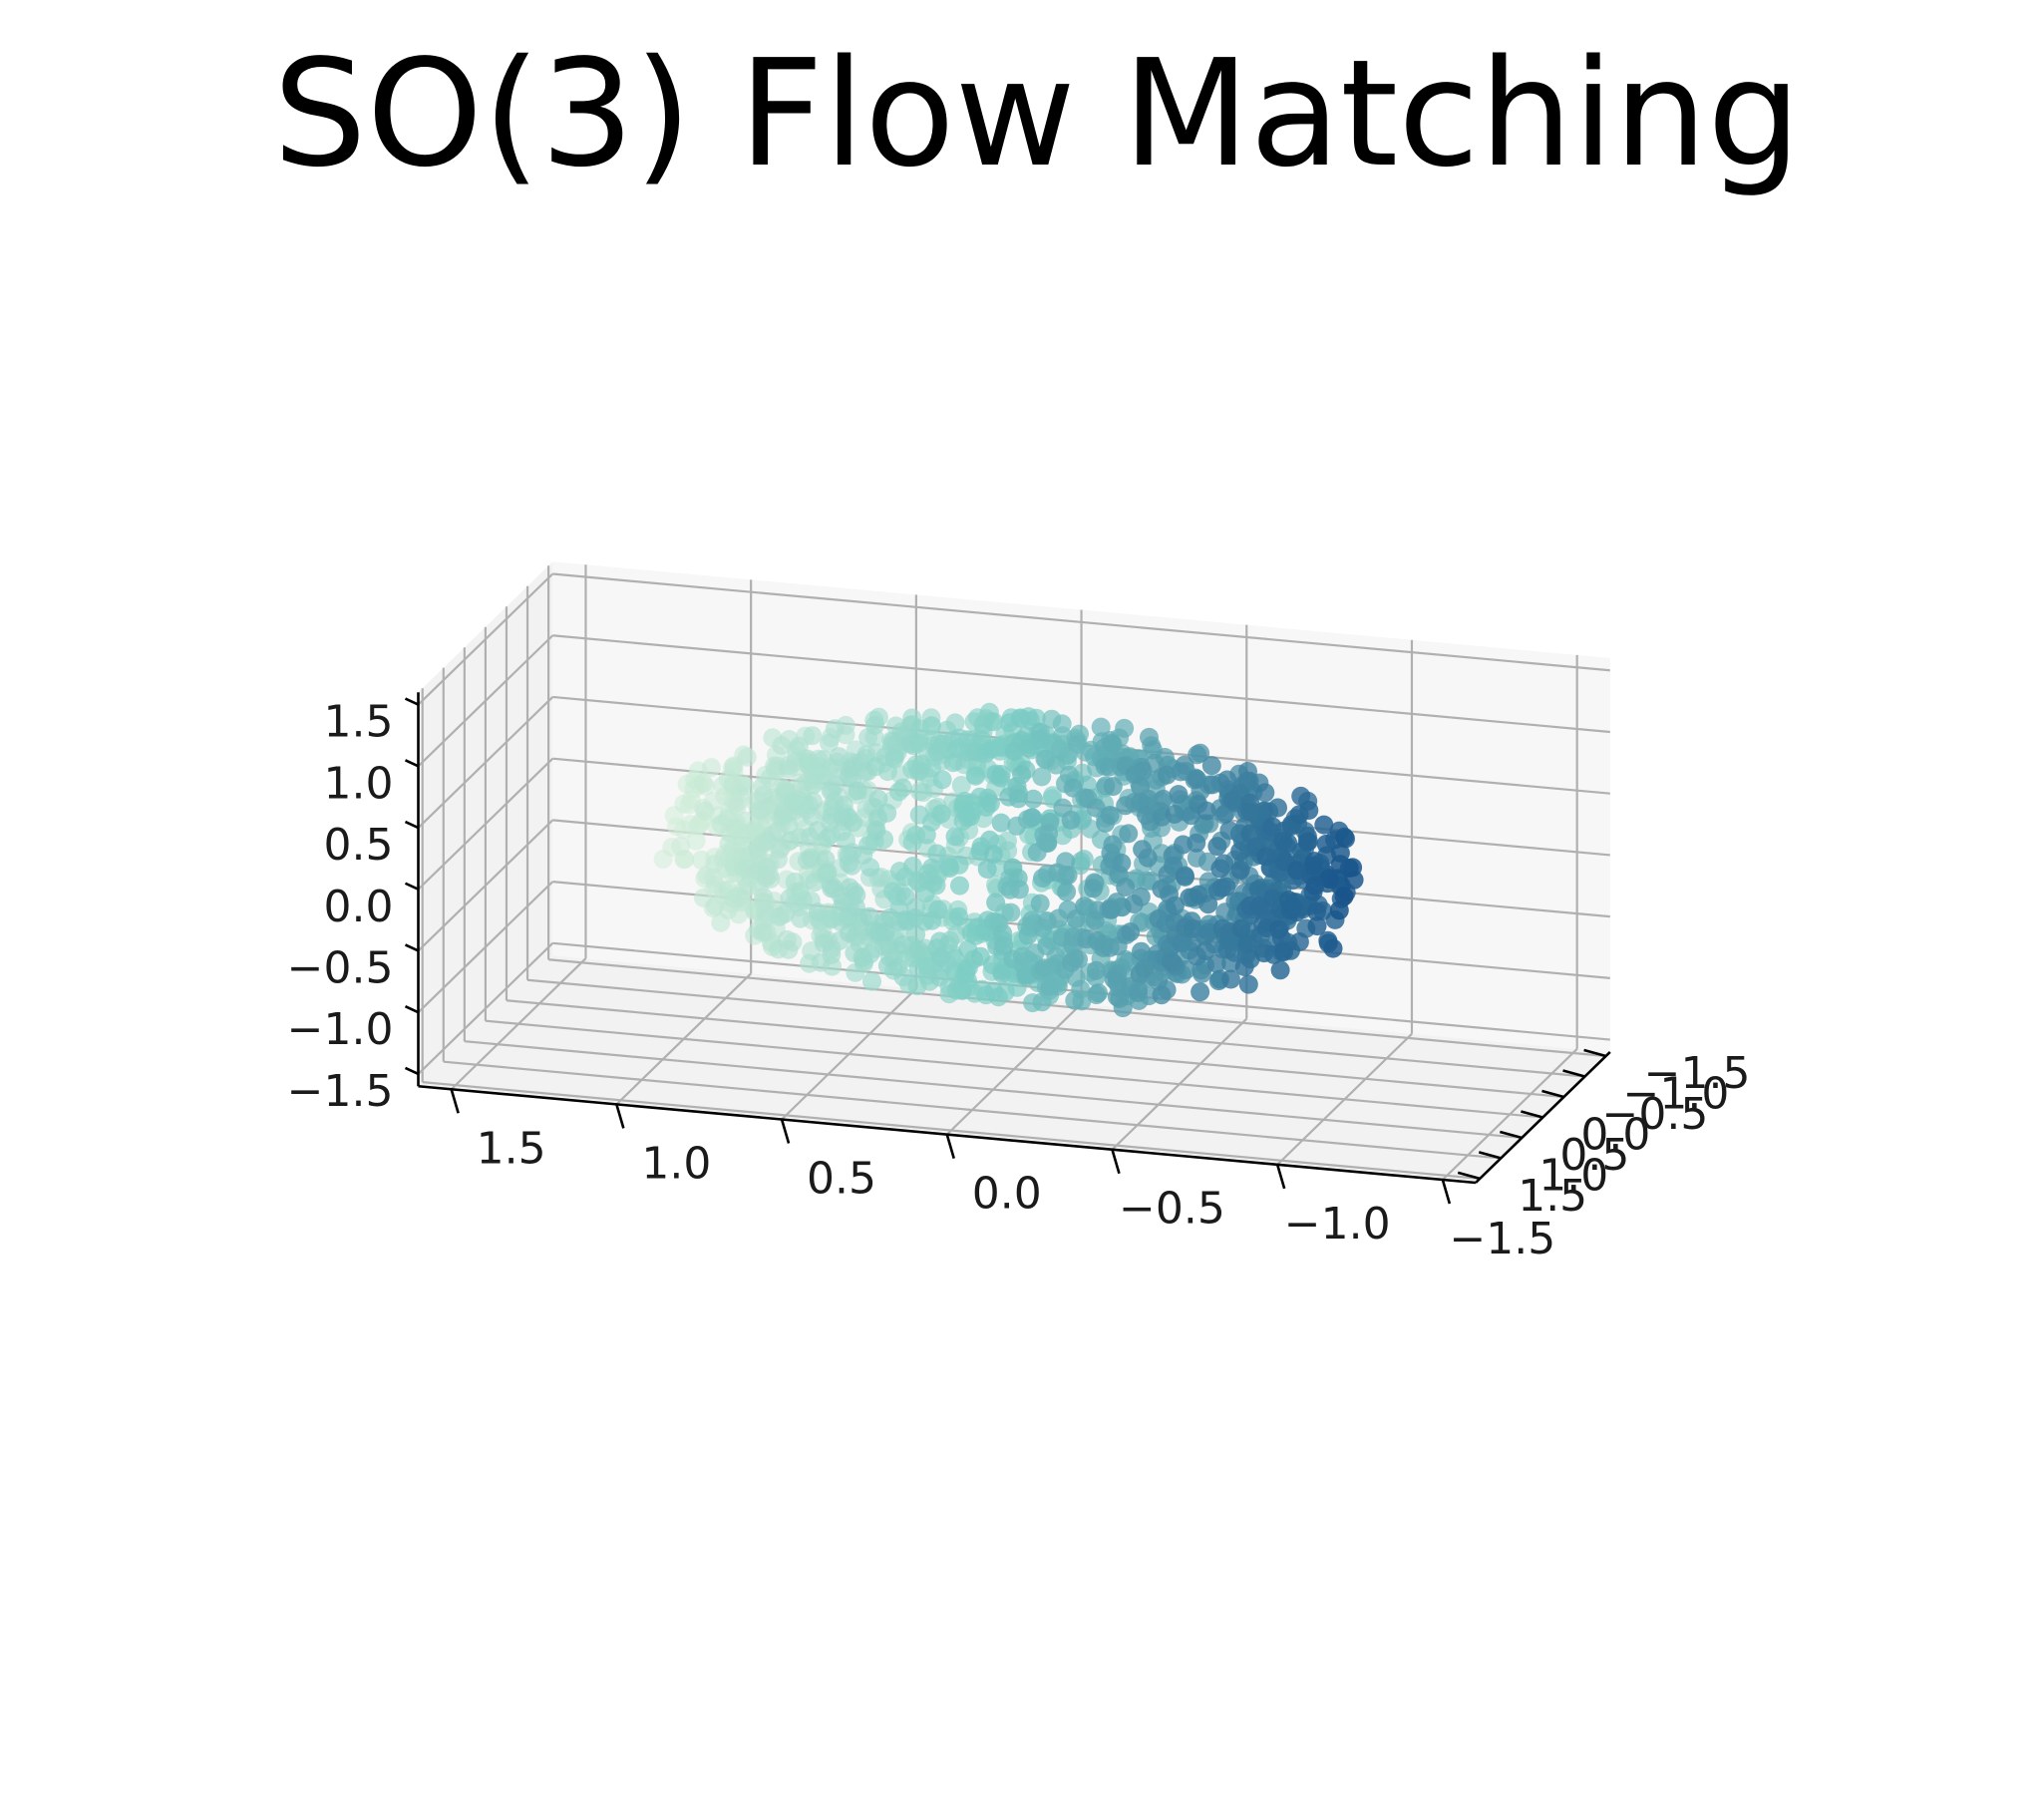  Describe the element at coordinates (1337, 1224) in the screenshot. I see `x-tick-label: −1.0` at that location.